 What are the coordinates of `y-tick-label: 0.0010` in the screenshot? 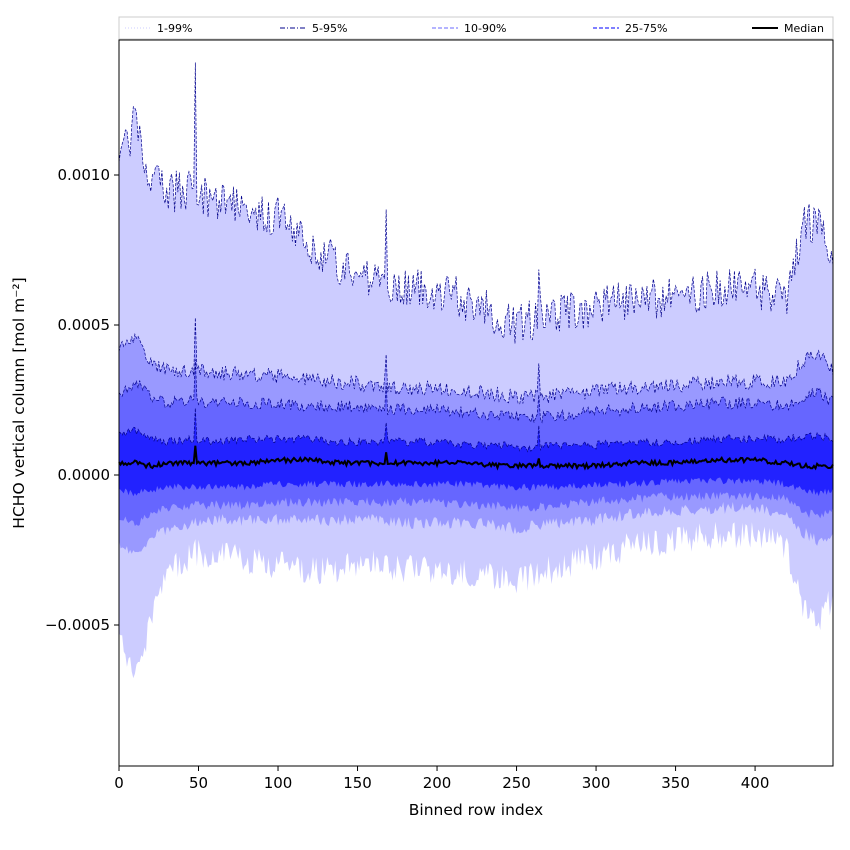 It's located at (84, 175).